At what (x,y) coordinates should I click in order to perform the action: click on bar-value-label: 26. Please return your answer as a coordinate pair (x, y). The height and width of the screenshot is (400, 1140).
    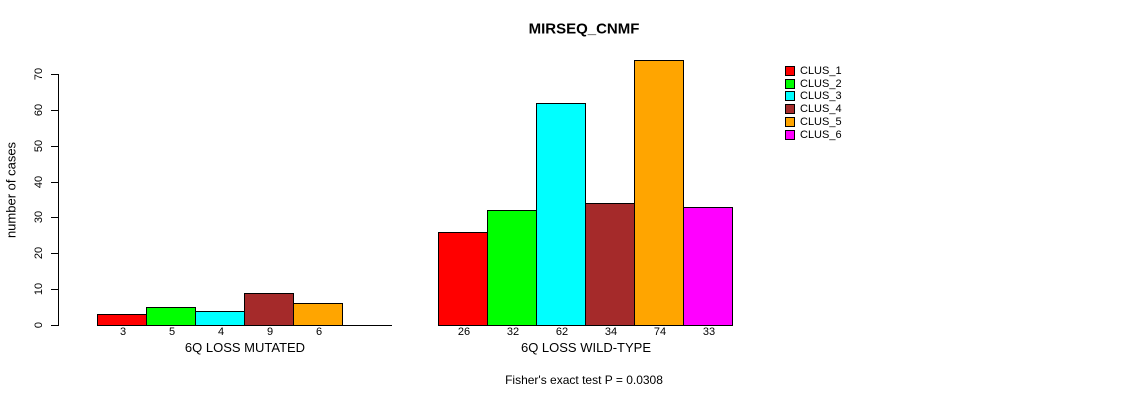
    Looking at the image, I should click on (464, 332).